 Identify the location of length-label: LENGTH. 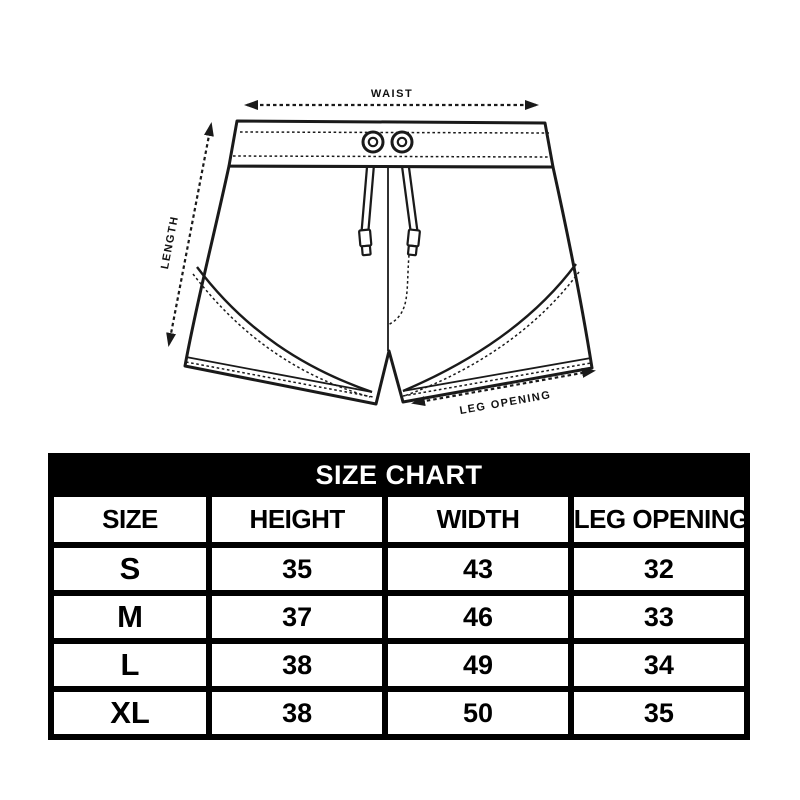
(170, 243).